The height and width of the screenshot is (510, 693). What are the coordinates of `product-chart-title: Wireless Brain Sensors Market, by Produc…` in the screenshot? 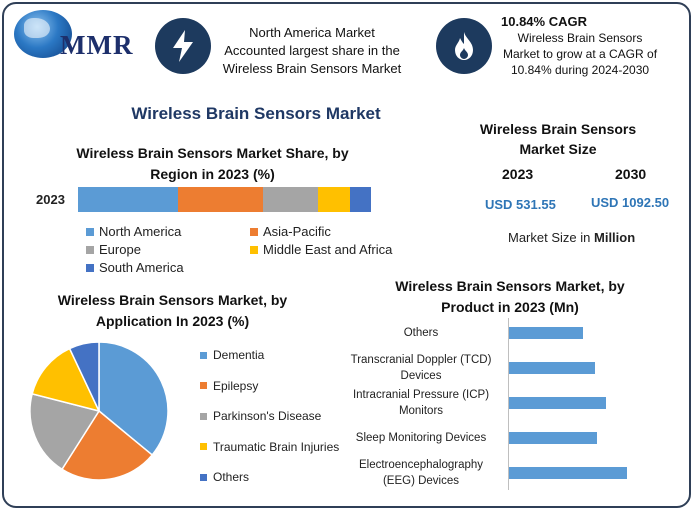 It's located at (510, 297).